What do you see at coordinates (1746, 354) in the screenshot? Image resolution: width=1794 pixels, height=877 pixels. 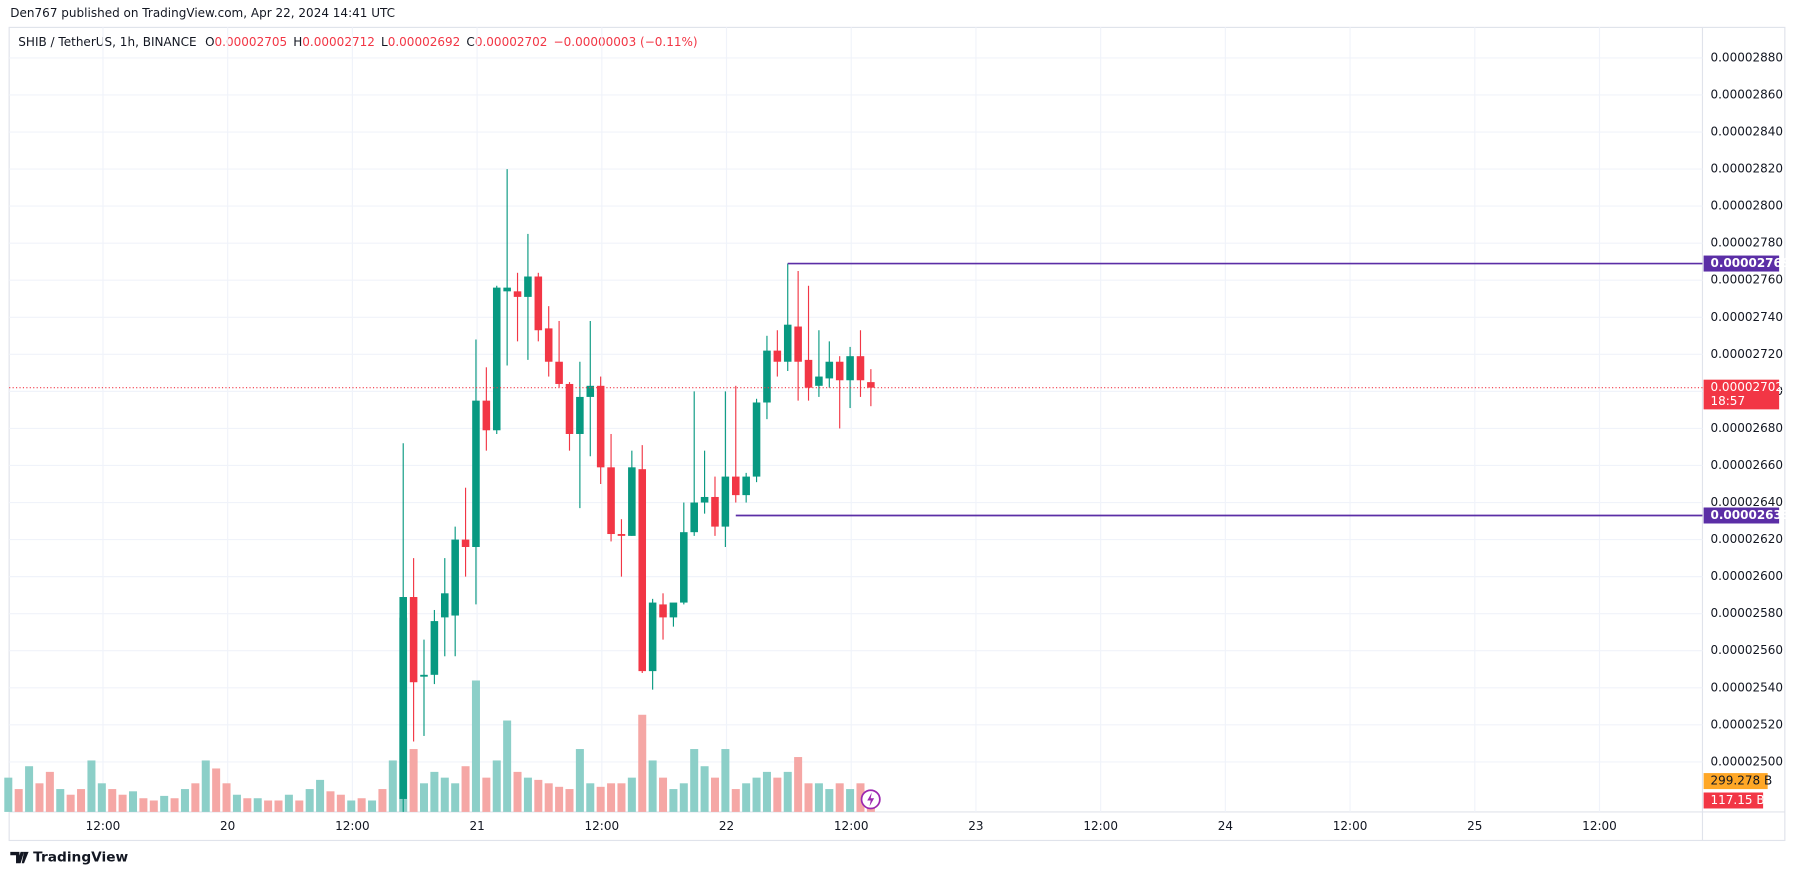 I see `y-tick-label: 0.00002720` at bounding box center [1746, 354].